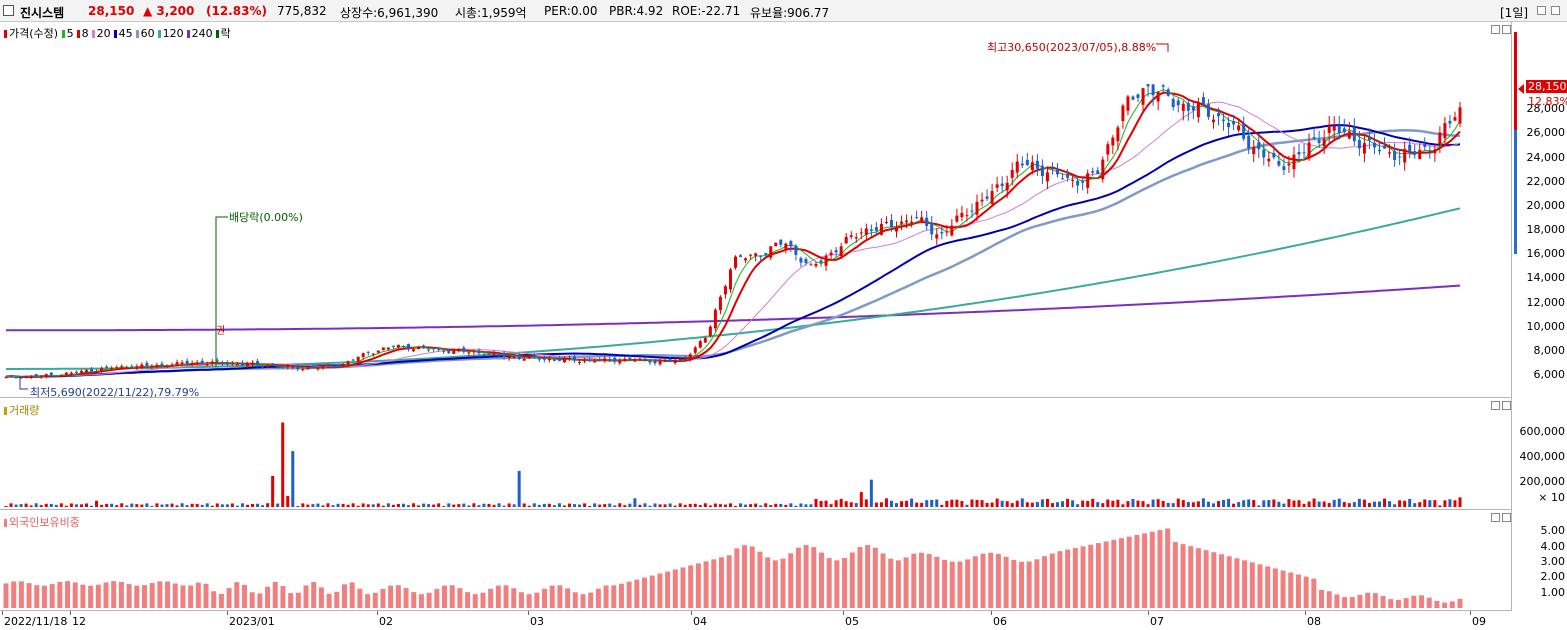  I want to click on ma-legend-label: 20, so click(103, 33).